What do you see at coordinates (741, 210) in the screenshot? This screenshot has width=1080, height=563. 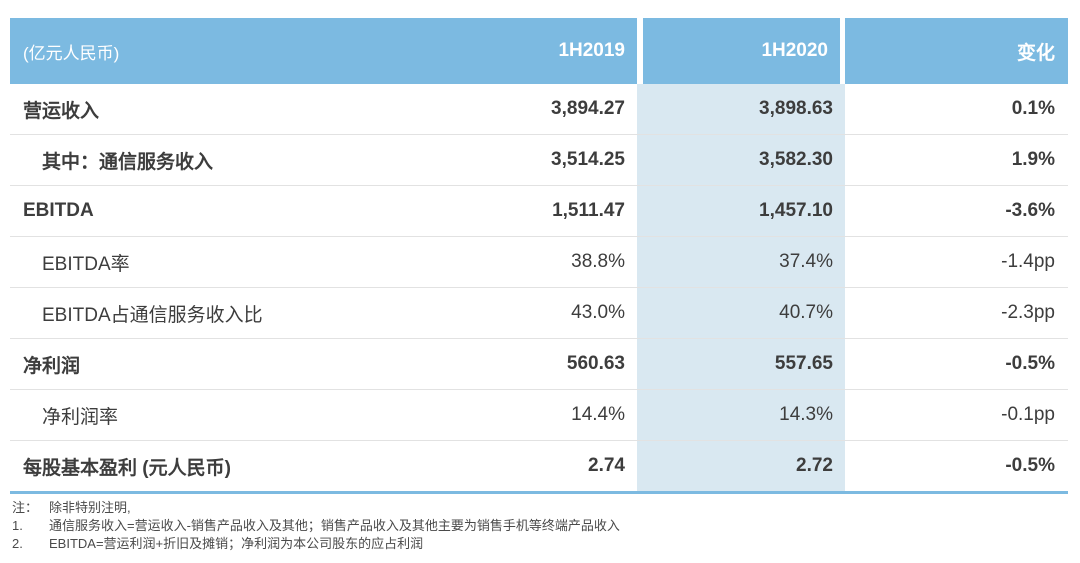 I see `value-1h2020: 1,457.10` at bounding box center [741, 210].